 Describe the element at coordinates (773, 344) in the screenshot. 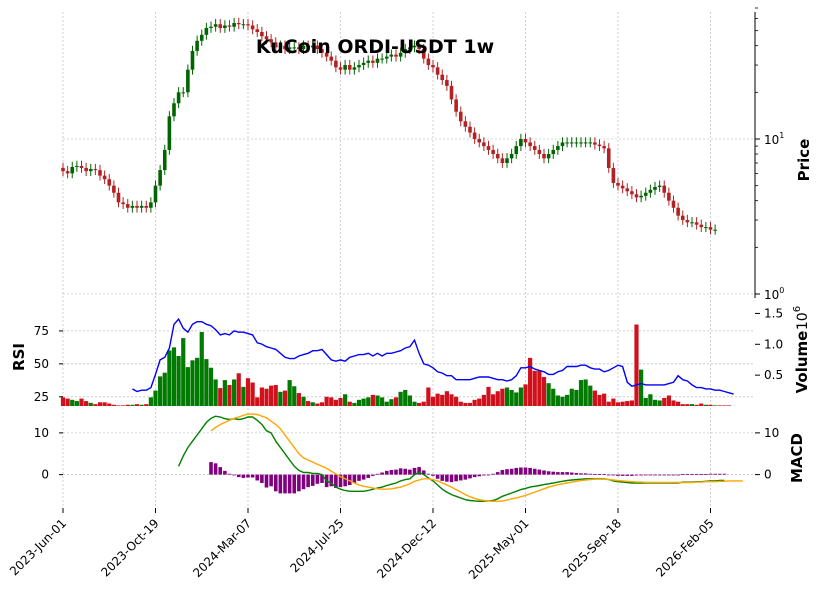

I see `volume-tick-label: 1.0` at that location.